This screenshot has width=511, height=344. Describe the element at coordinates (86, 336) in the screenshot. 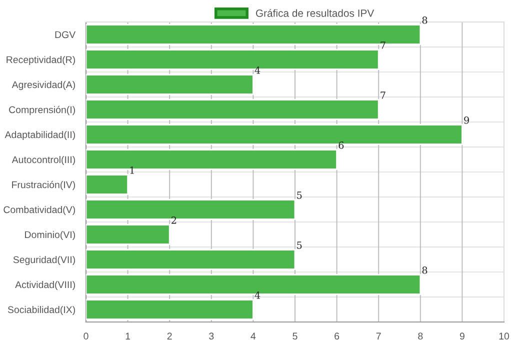

I see `x-tick-label: 0` at that location.